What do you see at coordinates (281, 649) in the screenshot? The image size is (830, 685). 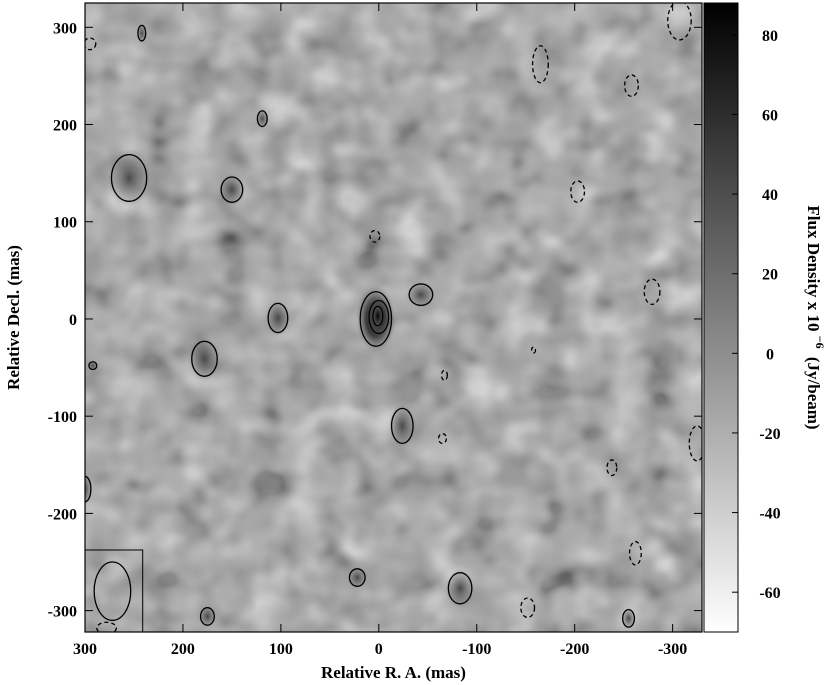 I see `x-tick-label: 100` at bounding box center [281, 649].